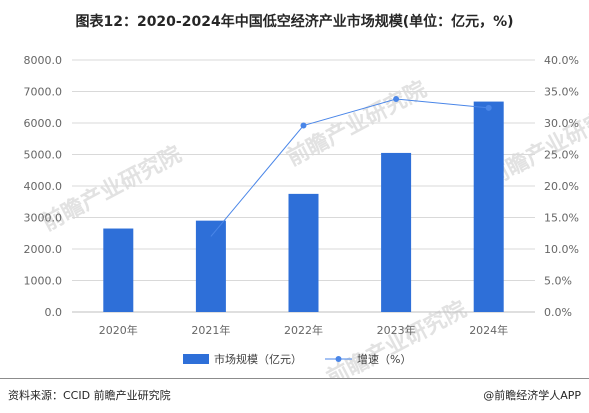  I want to click on x-tick-label: 2020年, so click(118, 330).